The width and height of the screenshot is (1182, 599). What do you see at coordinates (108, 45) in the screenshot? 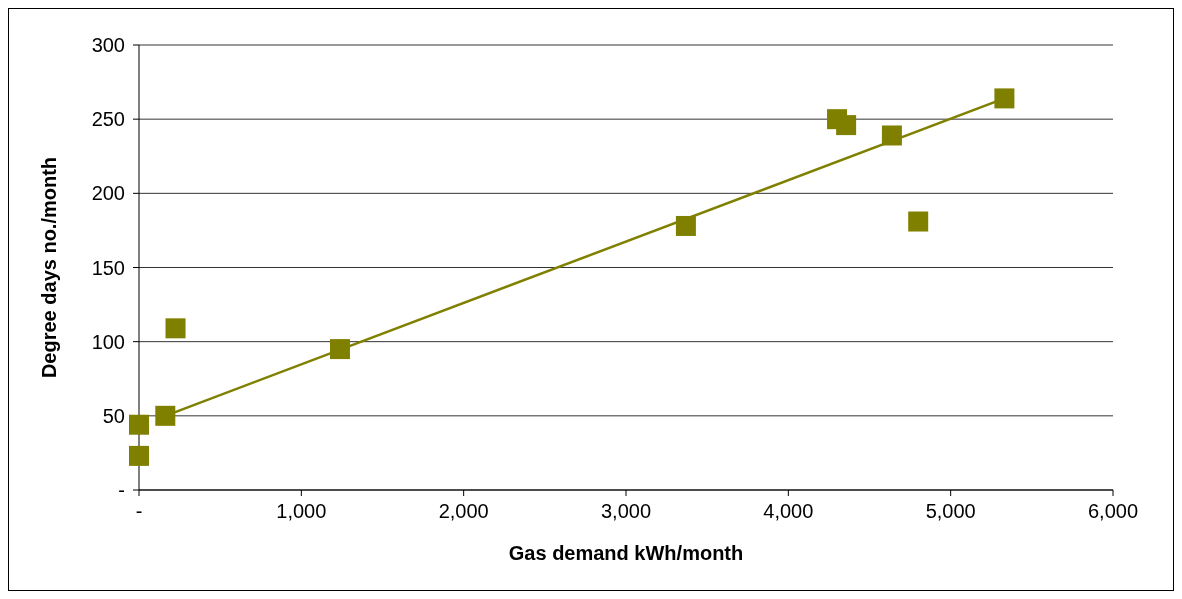
I see `y-tick-label: 300` at bounding box center [108, 45].